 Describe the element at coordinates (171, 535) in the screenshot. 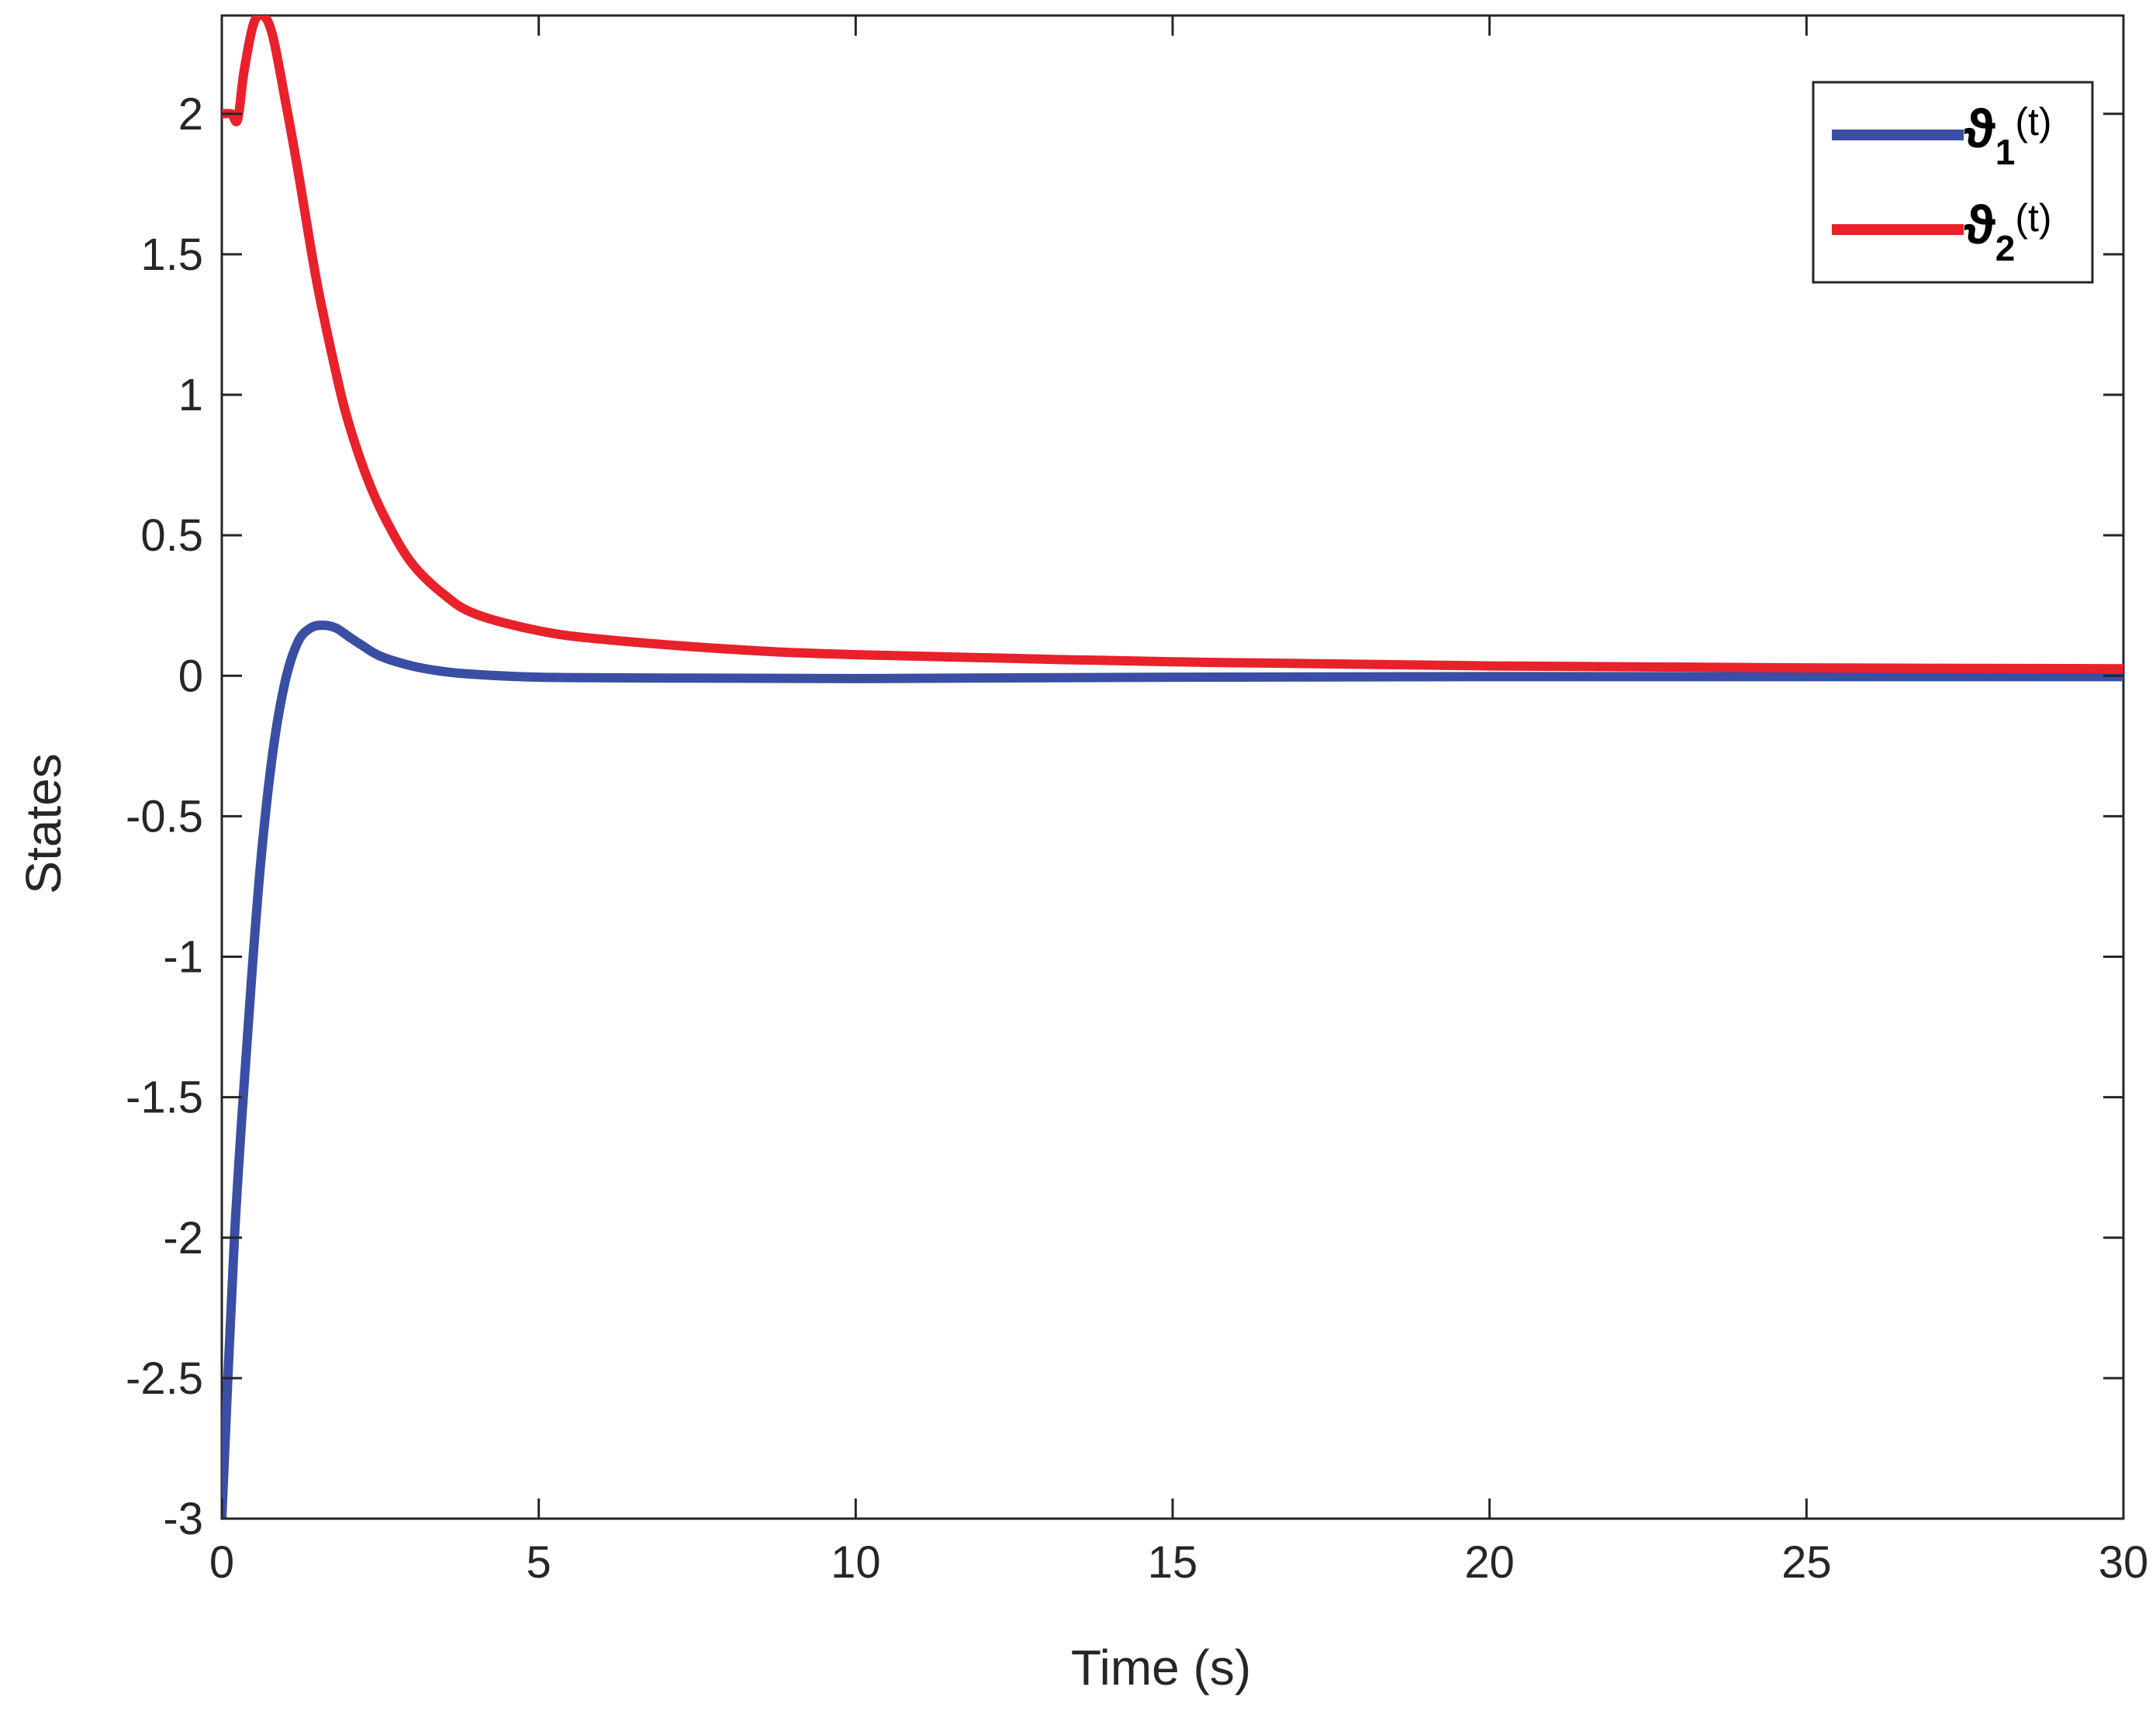

I see `y-tick-label: 0.5` at that location.